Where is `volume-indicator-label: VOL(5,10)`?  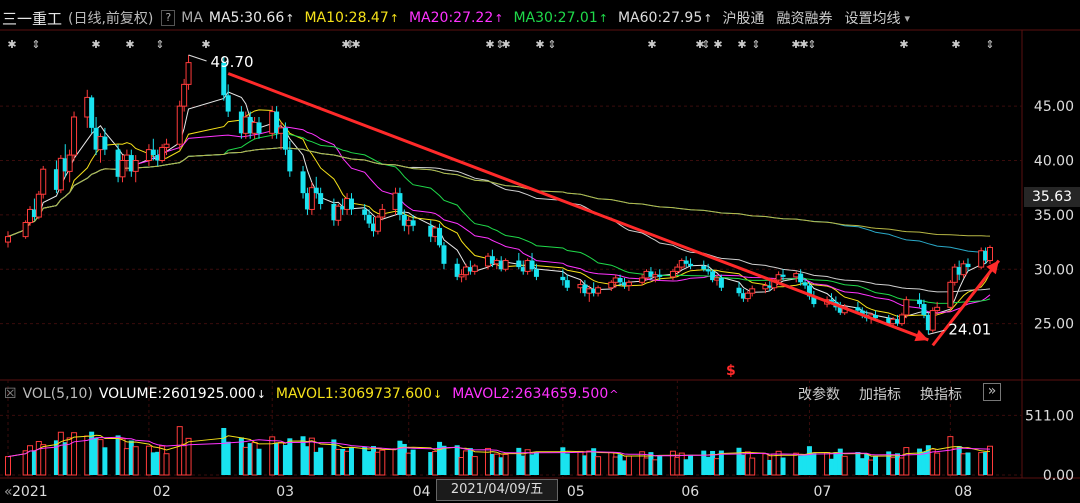 volume-indicator-label: VOL(5,10) is located at coordinates (57, 394).